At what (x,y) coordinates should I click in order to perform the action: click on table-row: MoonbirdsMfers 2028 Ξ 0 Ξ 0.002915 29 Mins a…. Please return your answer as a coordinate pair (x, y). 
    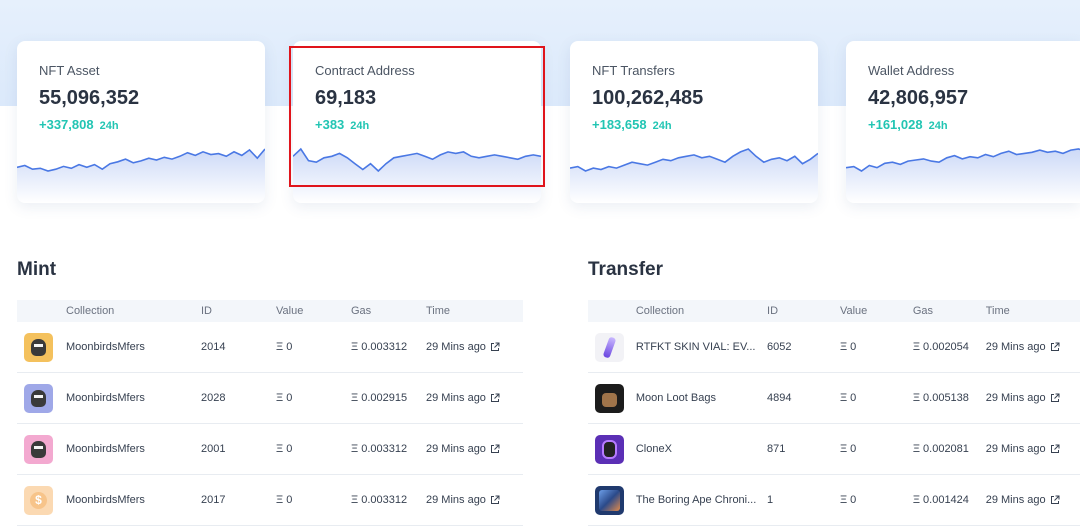
    Looking at the image, I should click on (270, 398).